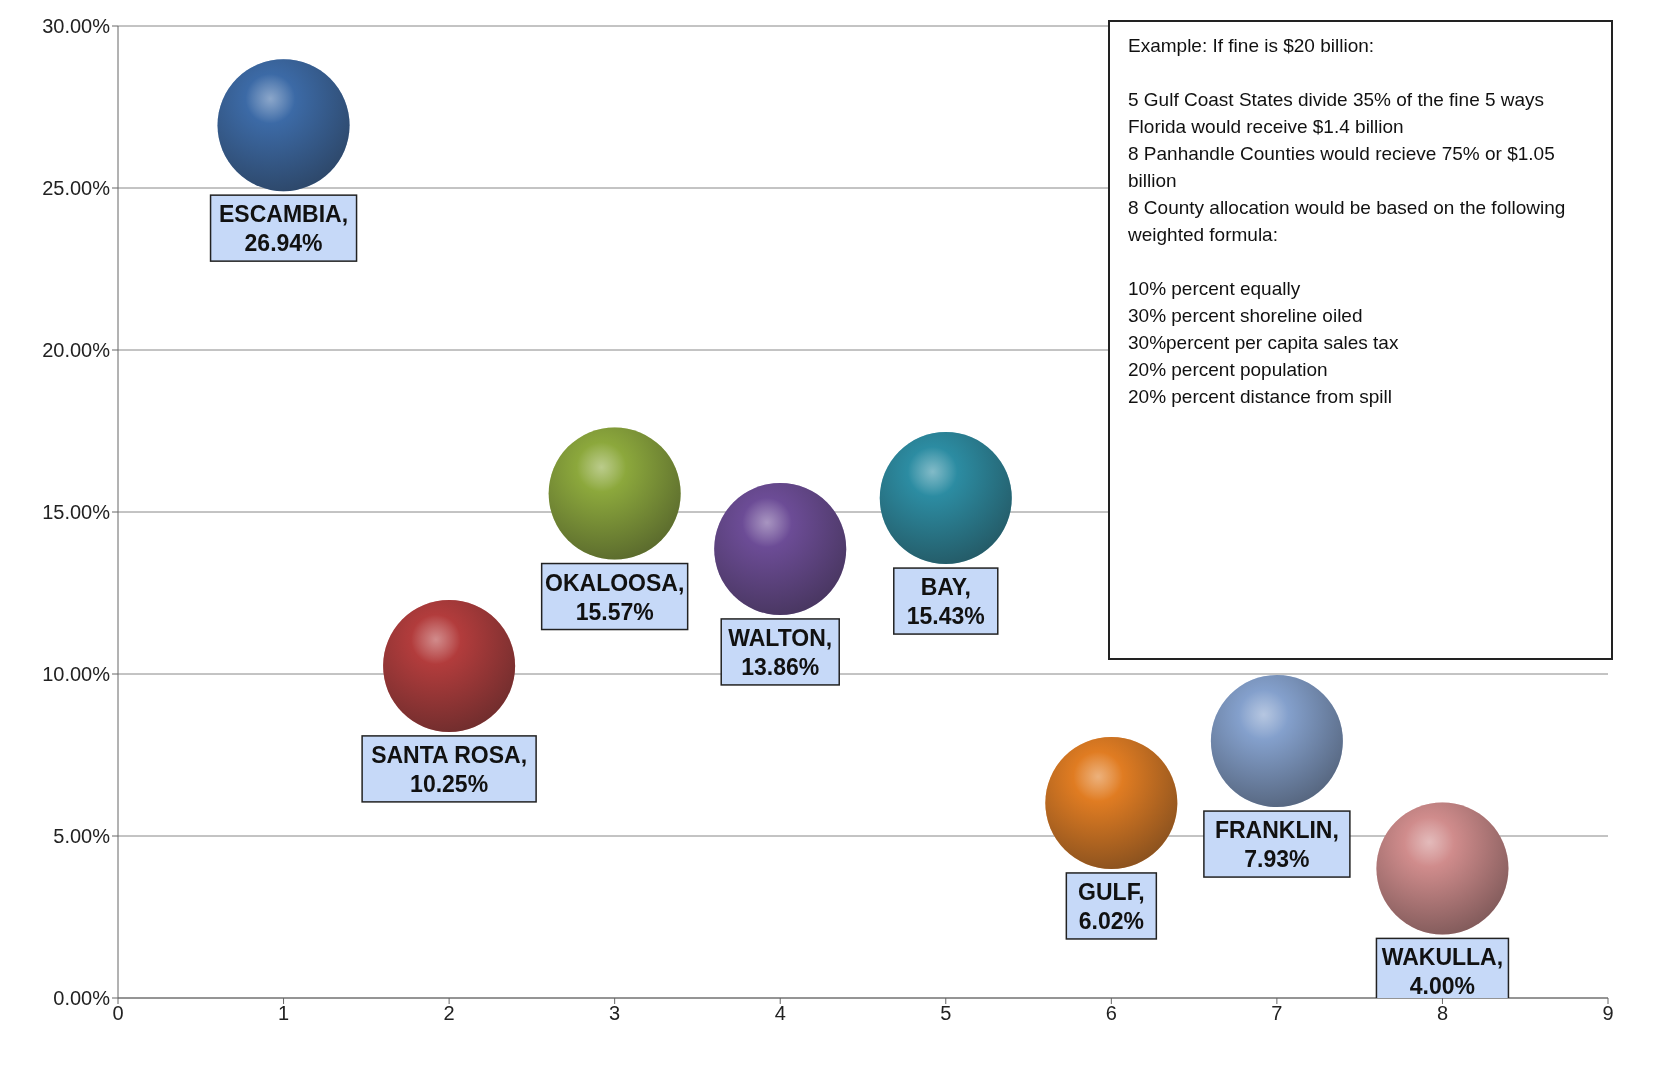 The height and width of the screenshot is (1072, 1669). I want to click on annotation: Example: If fine is $20 billion:, so click(1252, 46).